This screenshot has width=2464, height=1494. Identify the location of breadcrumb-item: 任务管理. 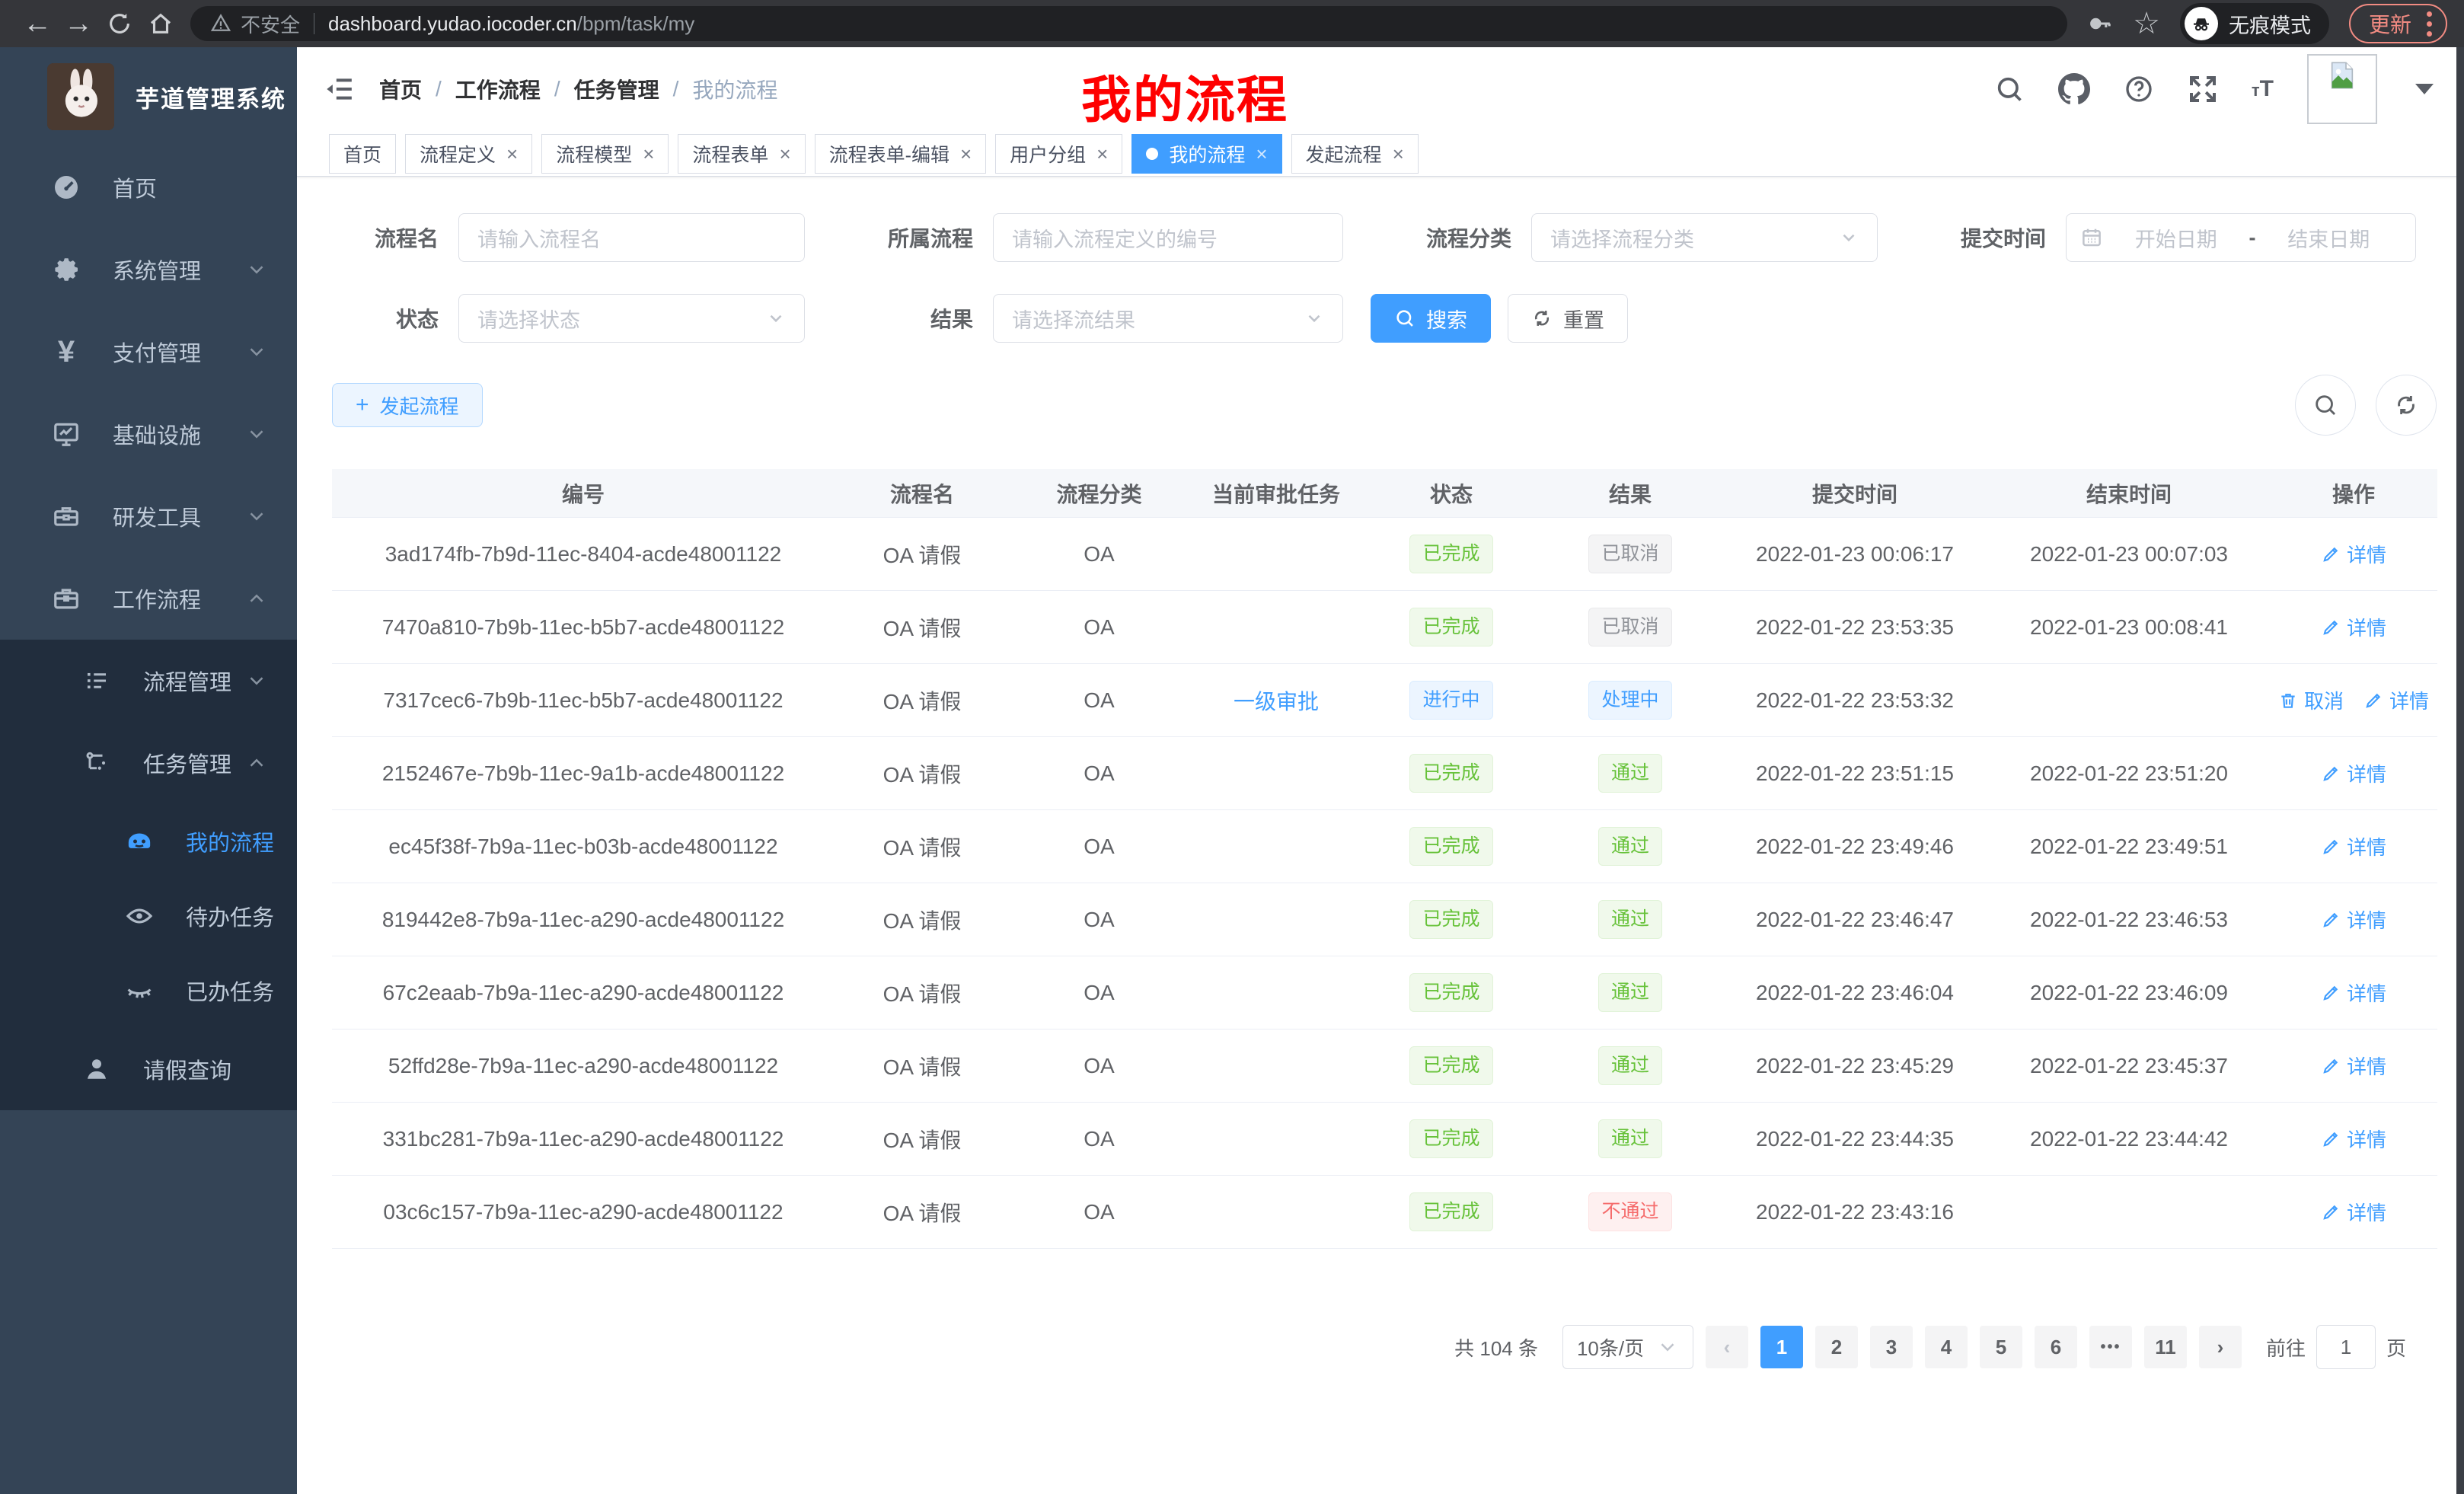
(616, 90).